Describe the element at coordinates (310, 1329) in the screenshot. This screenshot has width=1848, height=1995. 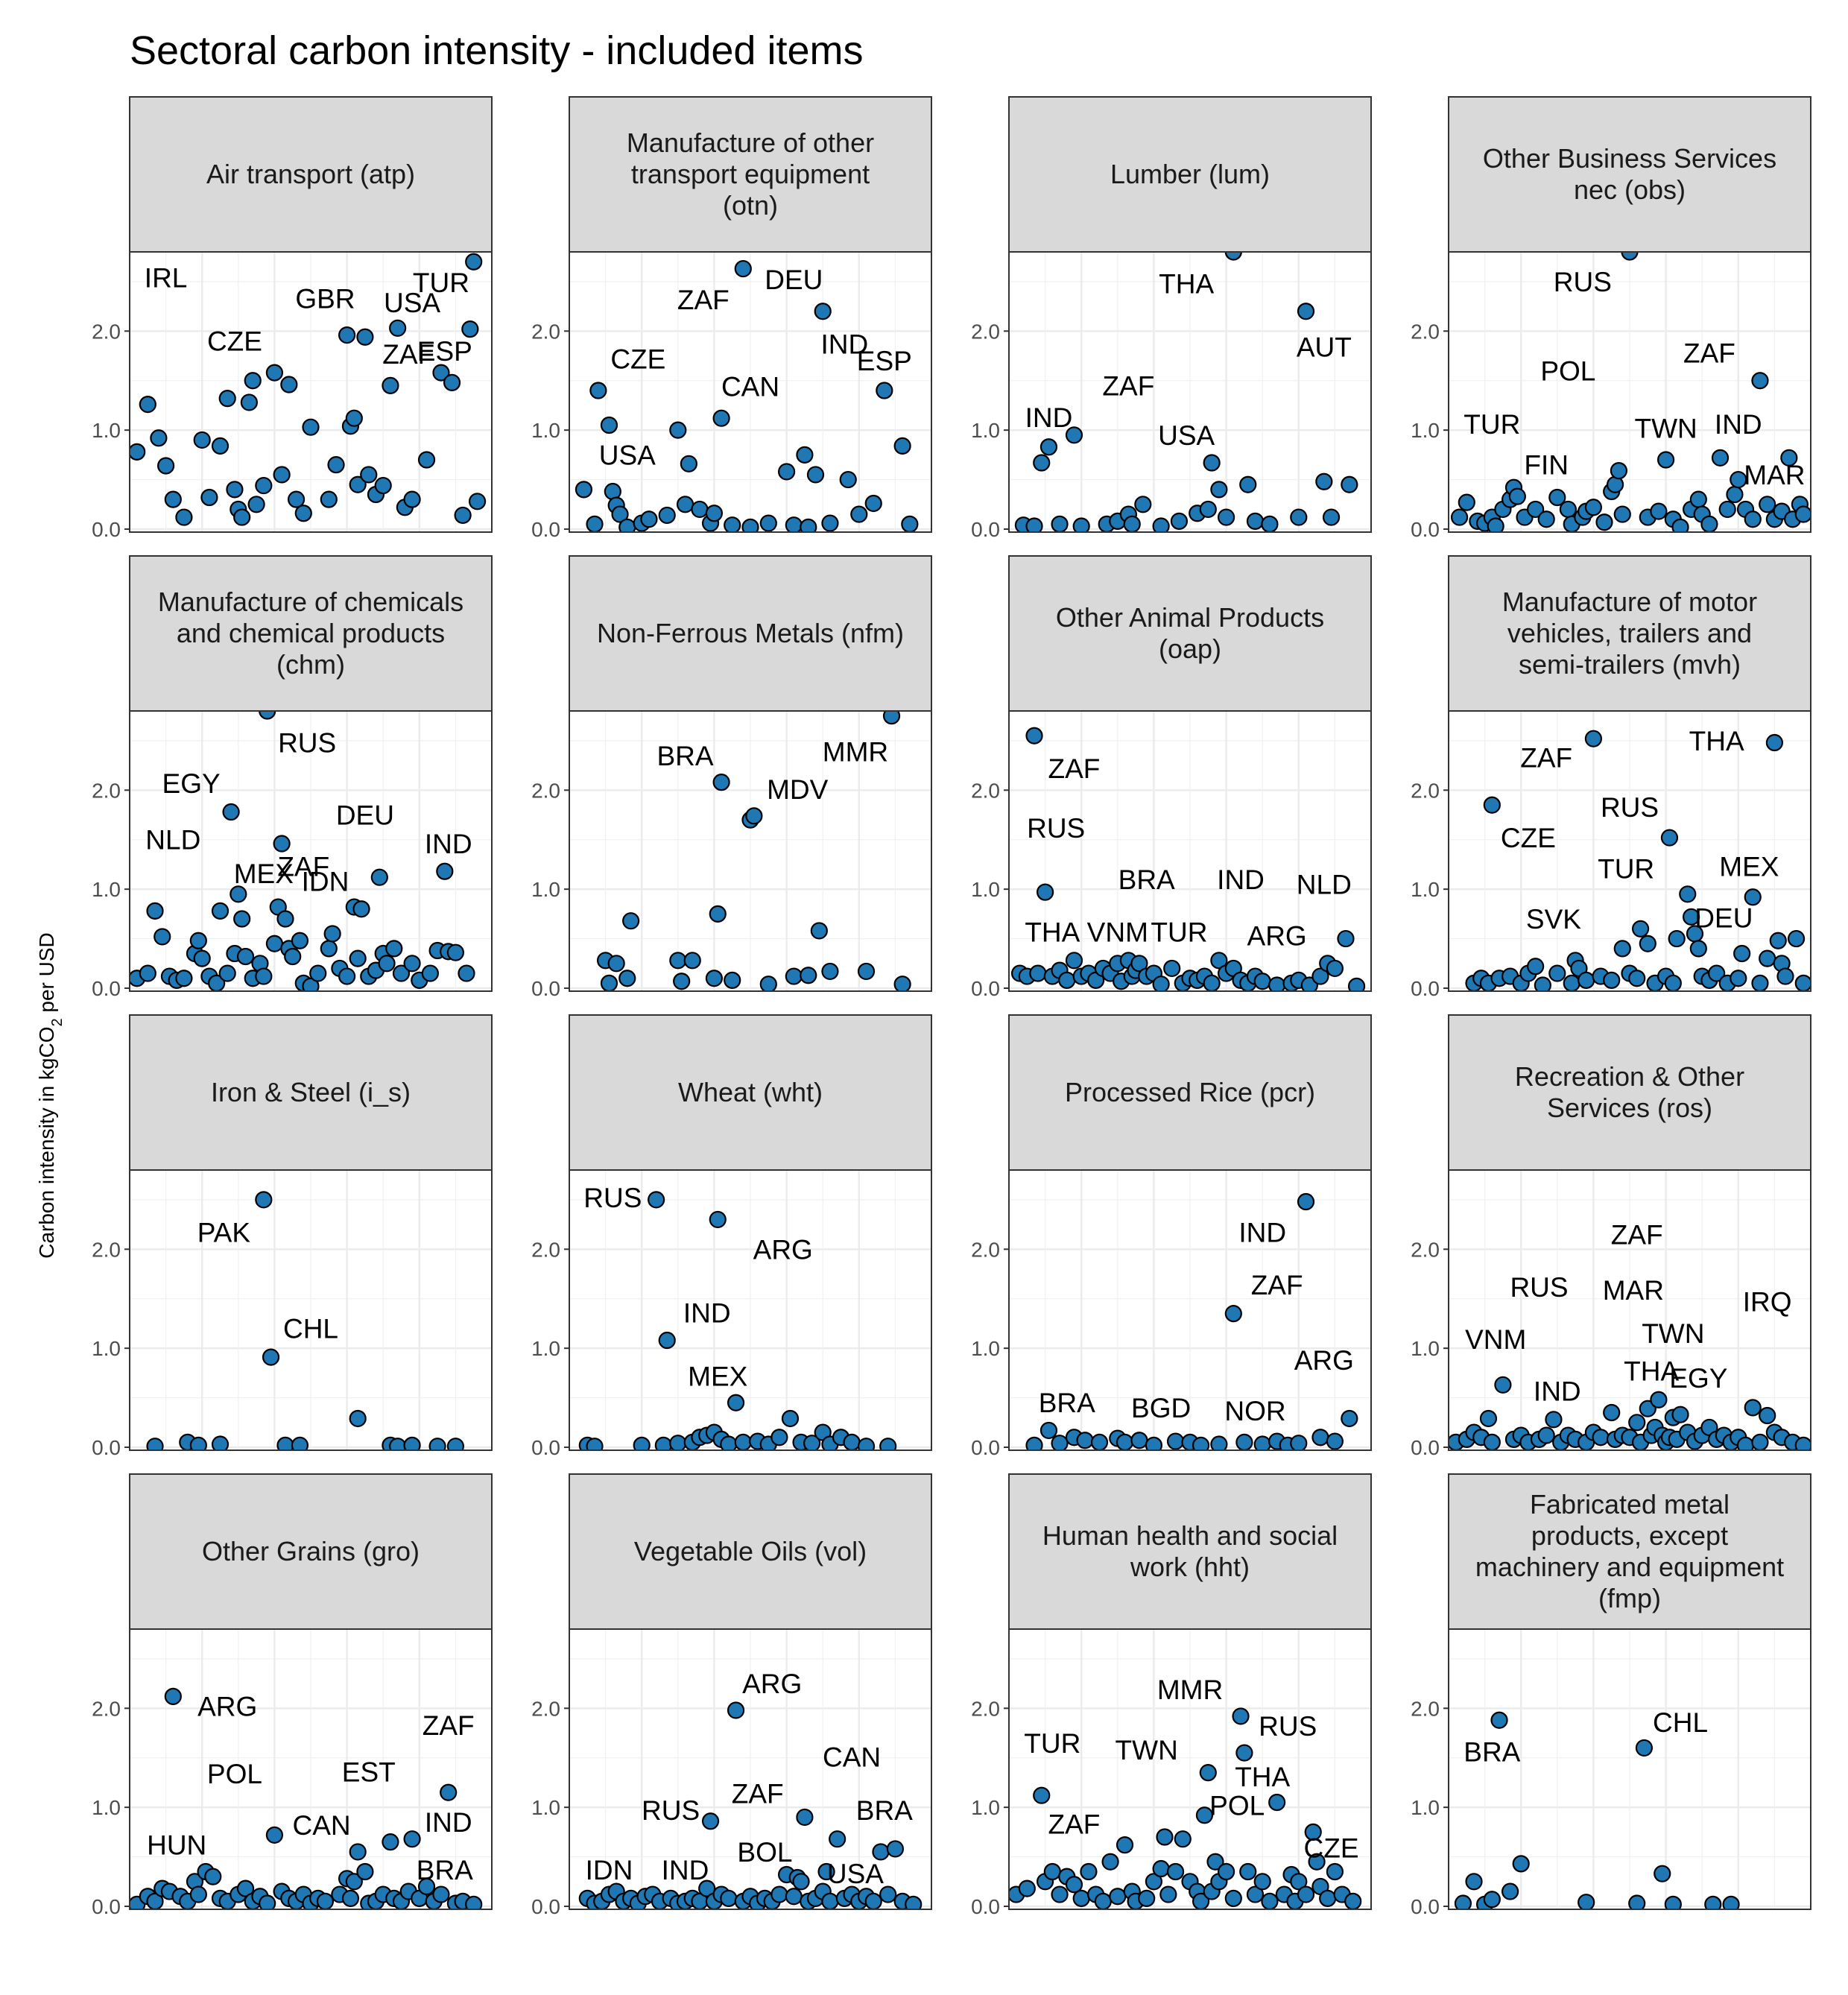
I see `point-label-chl: CHL` at that location.